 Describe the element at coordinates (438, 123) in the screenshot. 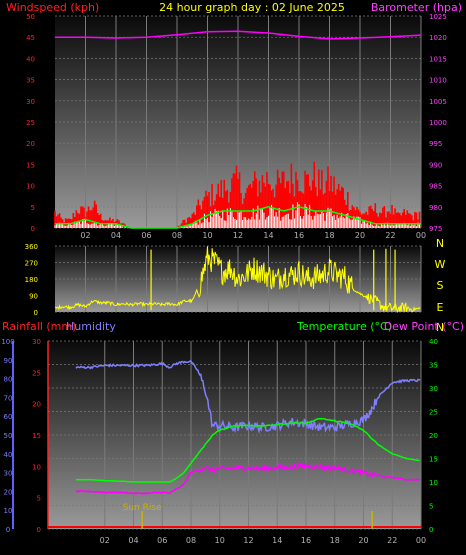

I see `y-tick-label: 1000` at that location.